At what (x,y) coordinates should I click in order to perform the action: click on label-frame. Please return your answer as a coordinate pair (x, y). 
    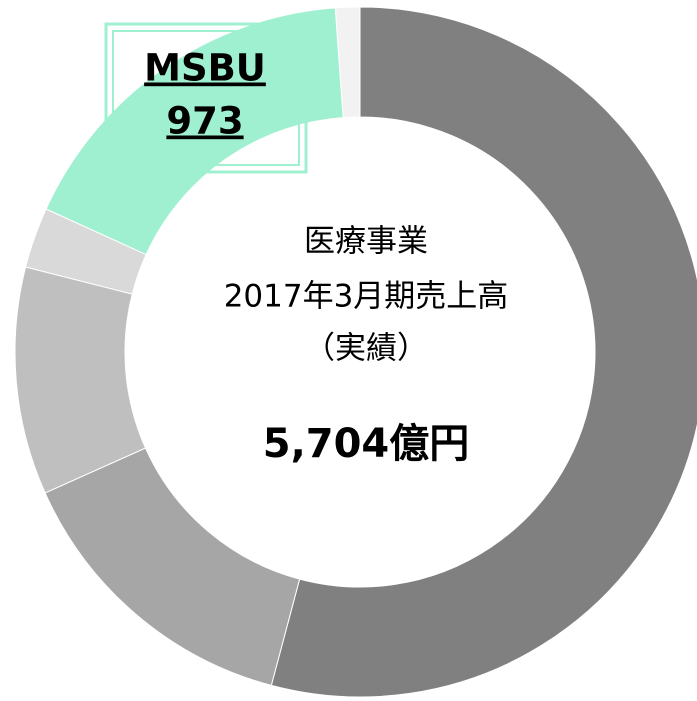
    Looking at the image, I should click on (206, 98).